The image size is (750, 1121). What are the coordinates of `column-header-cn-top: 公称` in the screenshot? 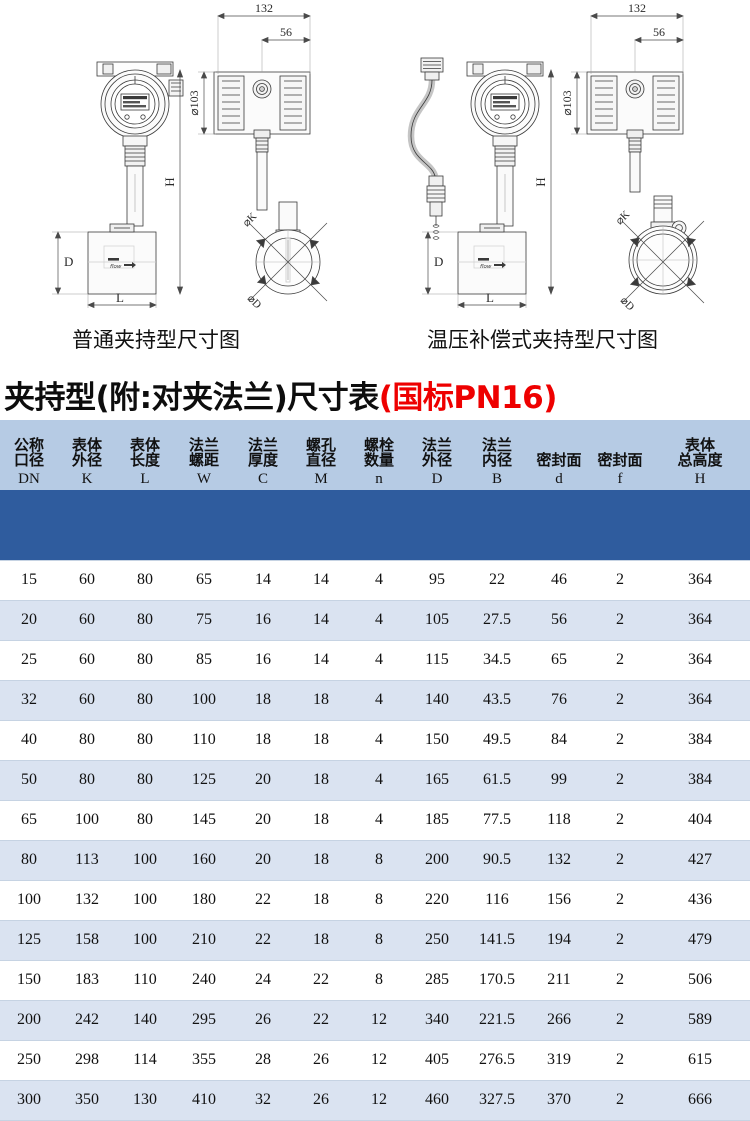 It's located at (28, 445).